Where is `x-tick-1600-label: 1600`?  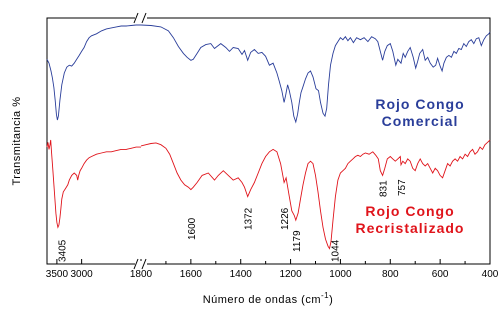 x-tick-1600-label: 1600 is located at coordinates (191, 274).